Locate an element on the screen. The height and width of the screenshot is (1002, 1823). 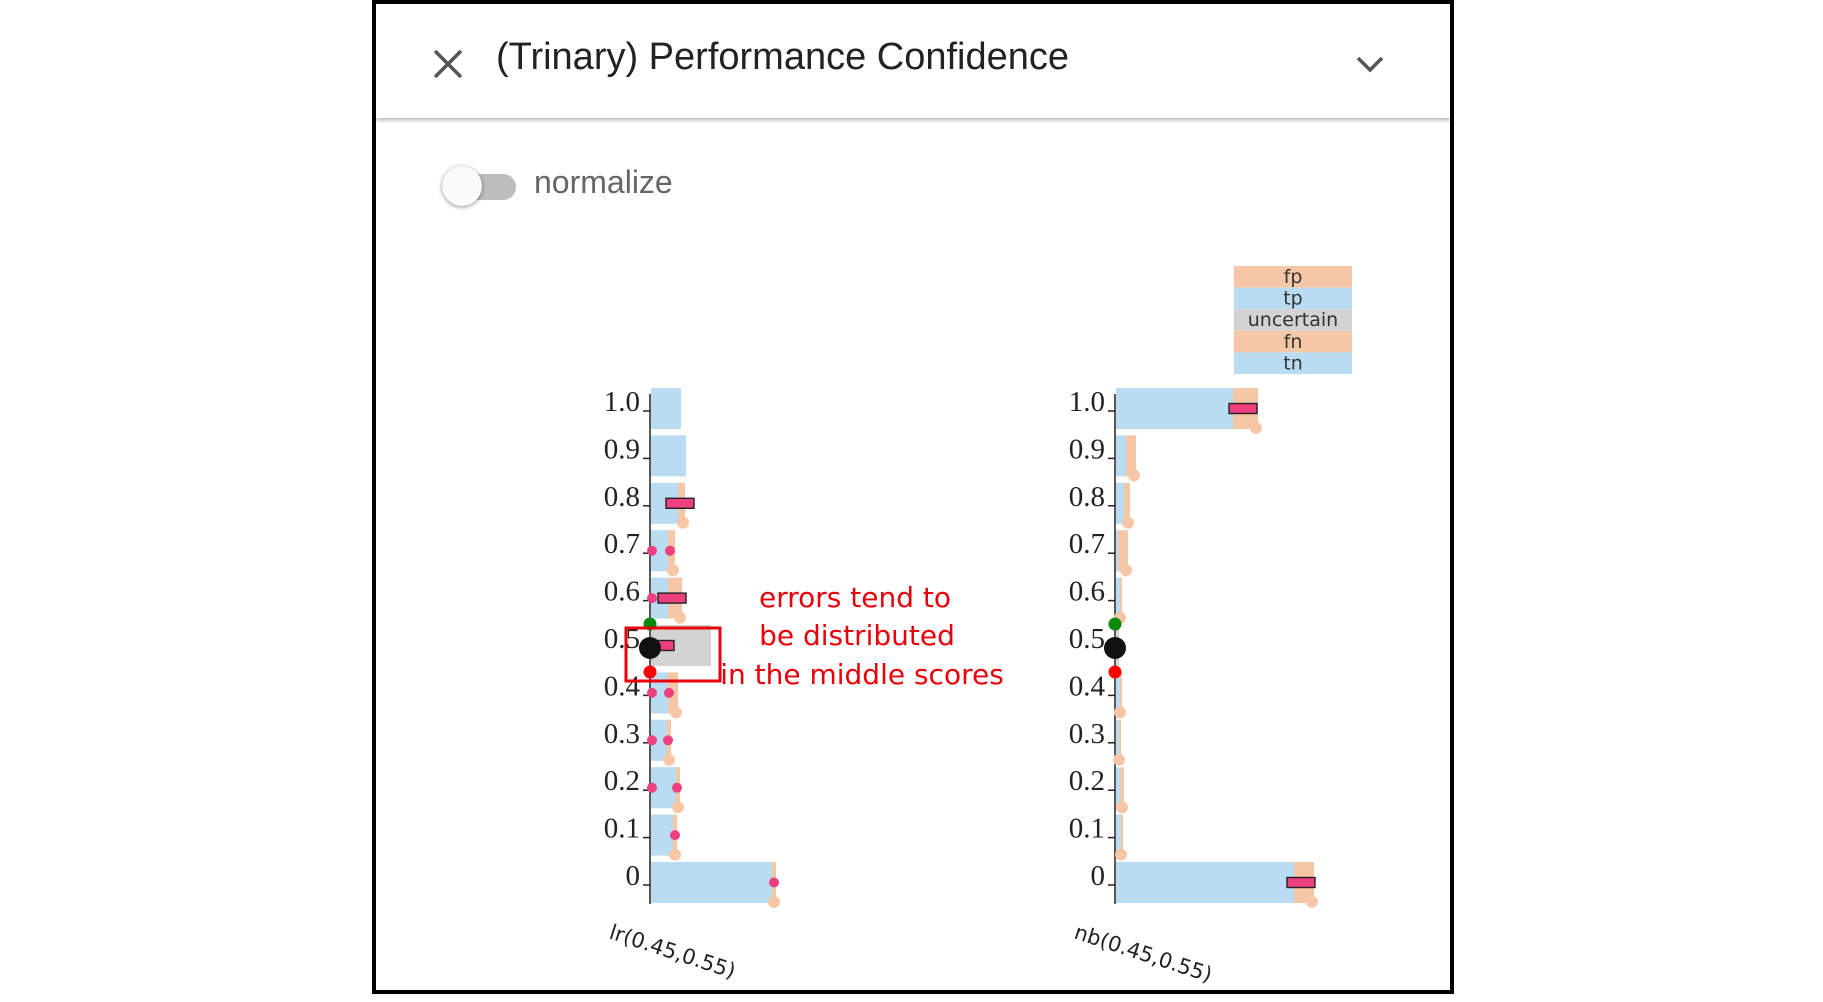
uncertain-bar is located at coordinates (706, 645).